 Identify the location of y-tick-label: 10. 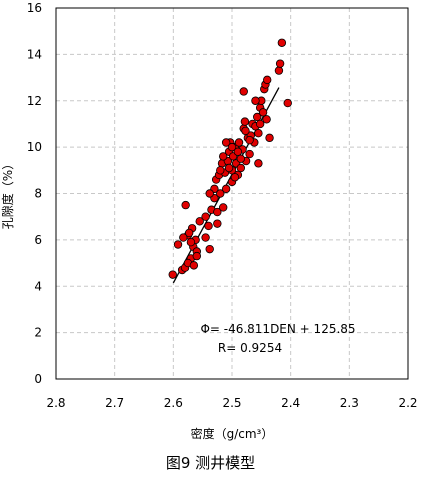
(34, 147).